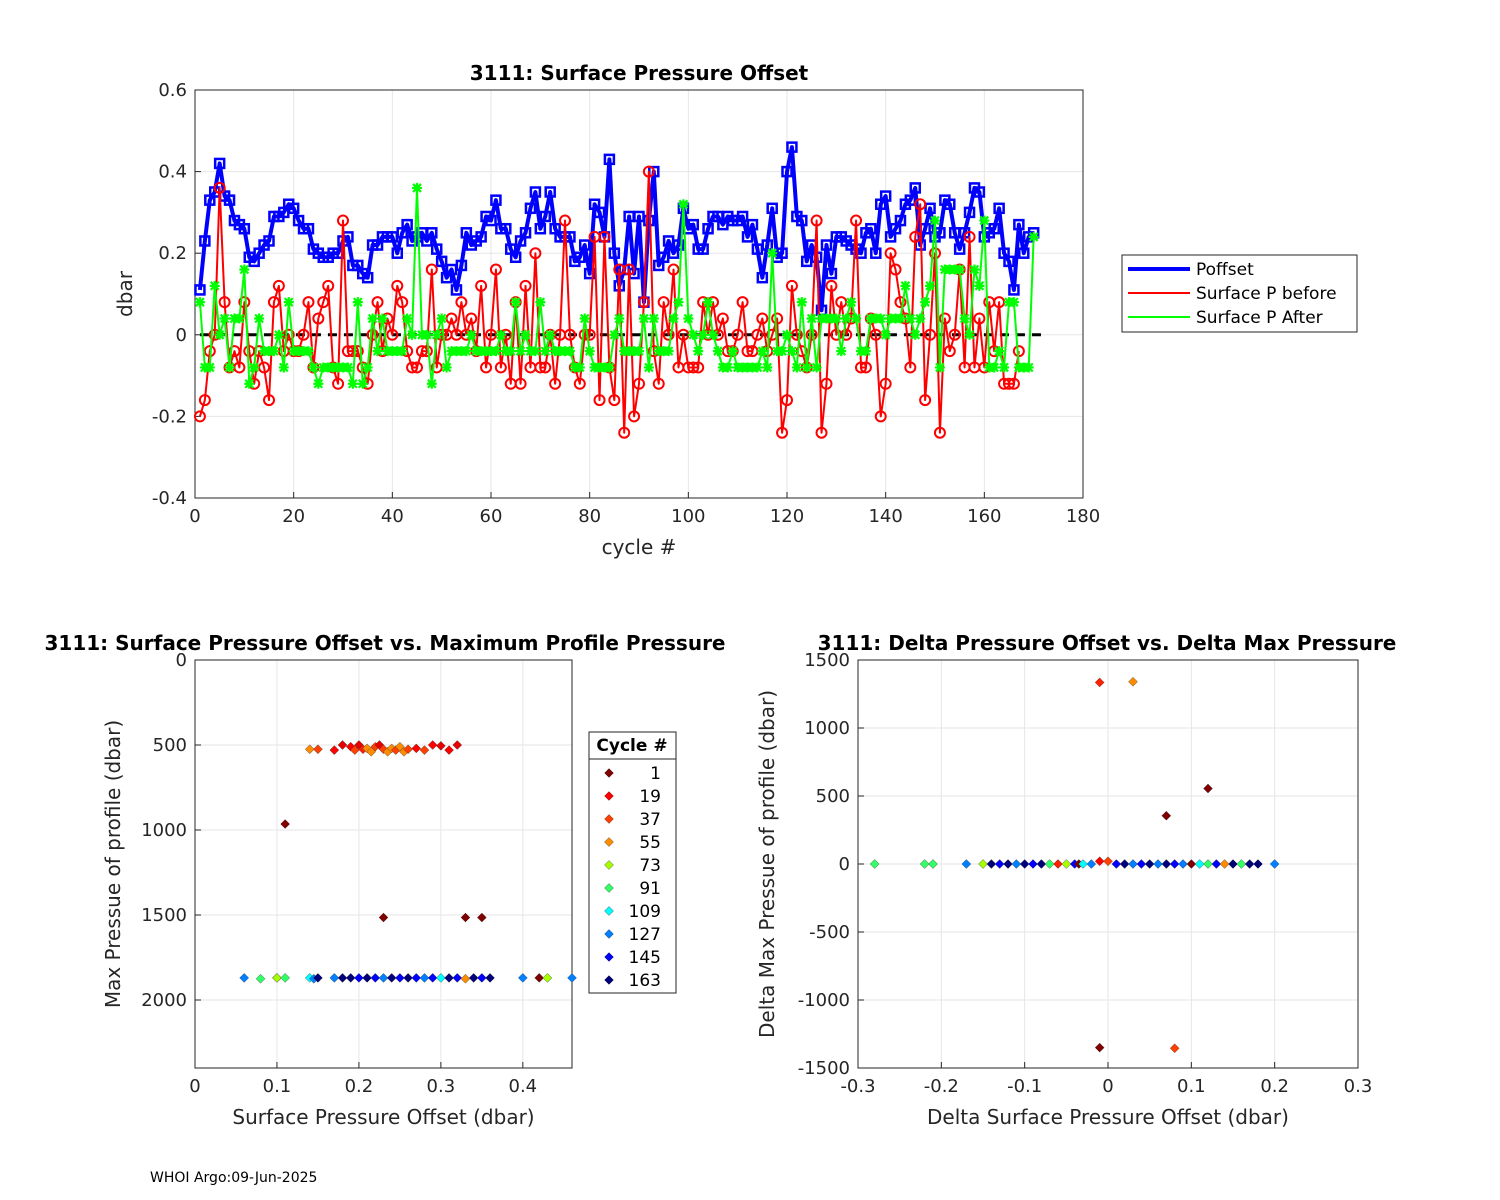 Image resolution: width=1500 pixels, height=1200 pixels. What do you see at coordinates (125, 293) in the screenshot?
I see `y-axis-label: dbar` at bounding box center [125, 293].